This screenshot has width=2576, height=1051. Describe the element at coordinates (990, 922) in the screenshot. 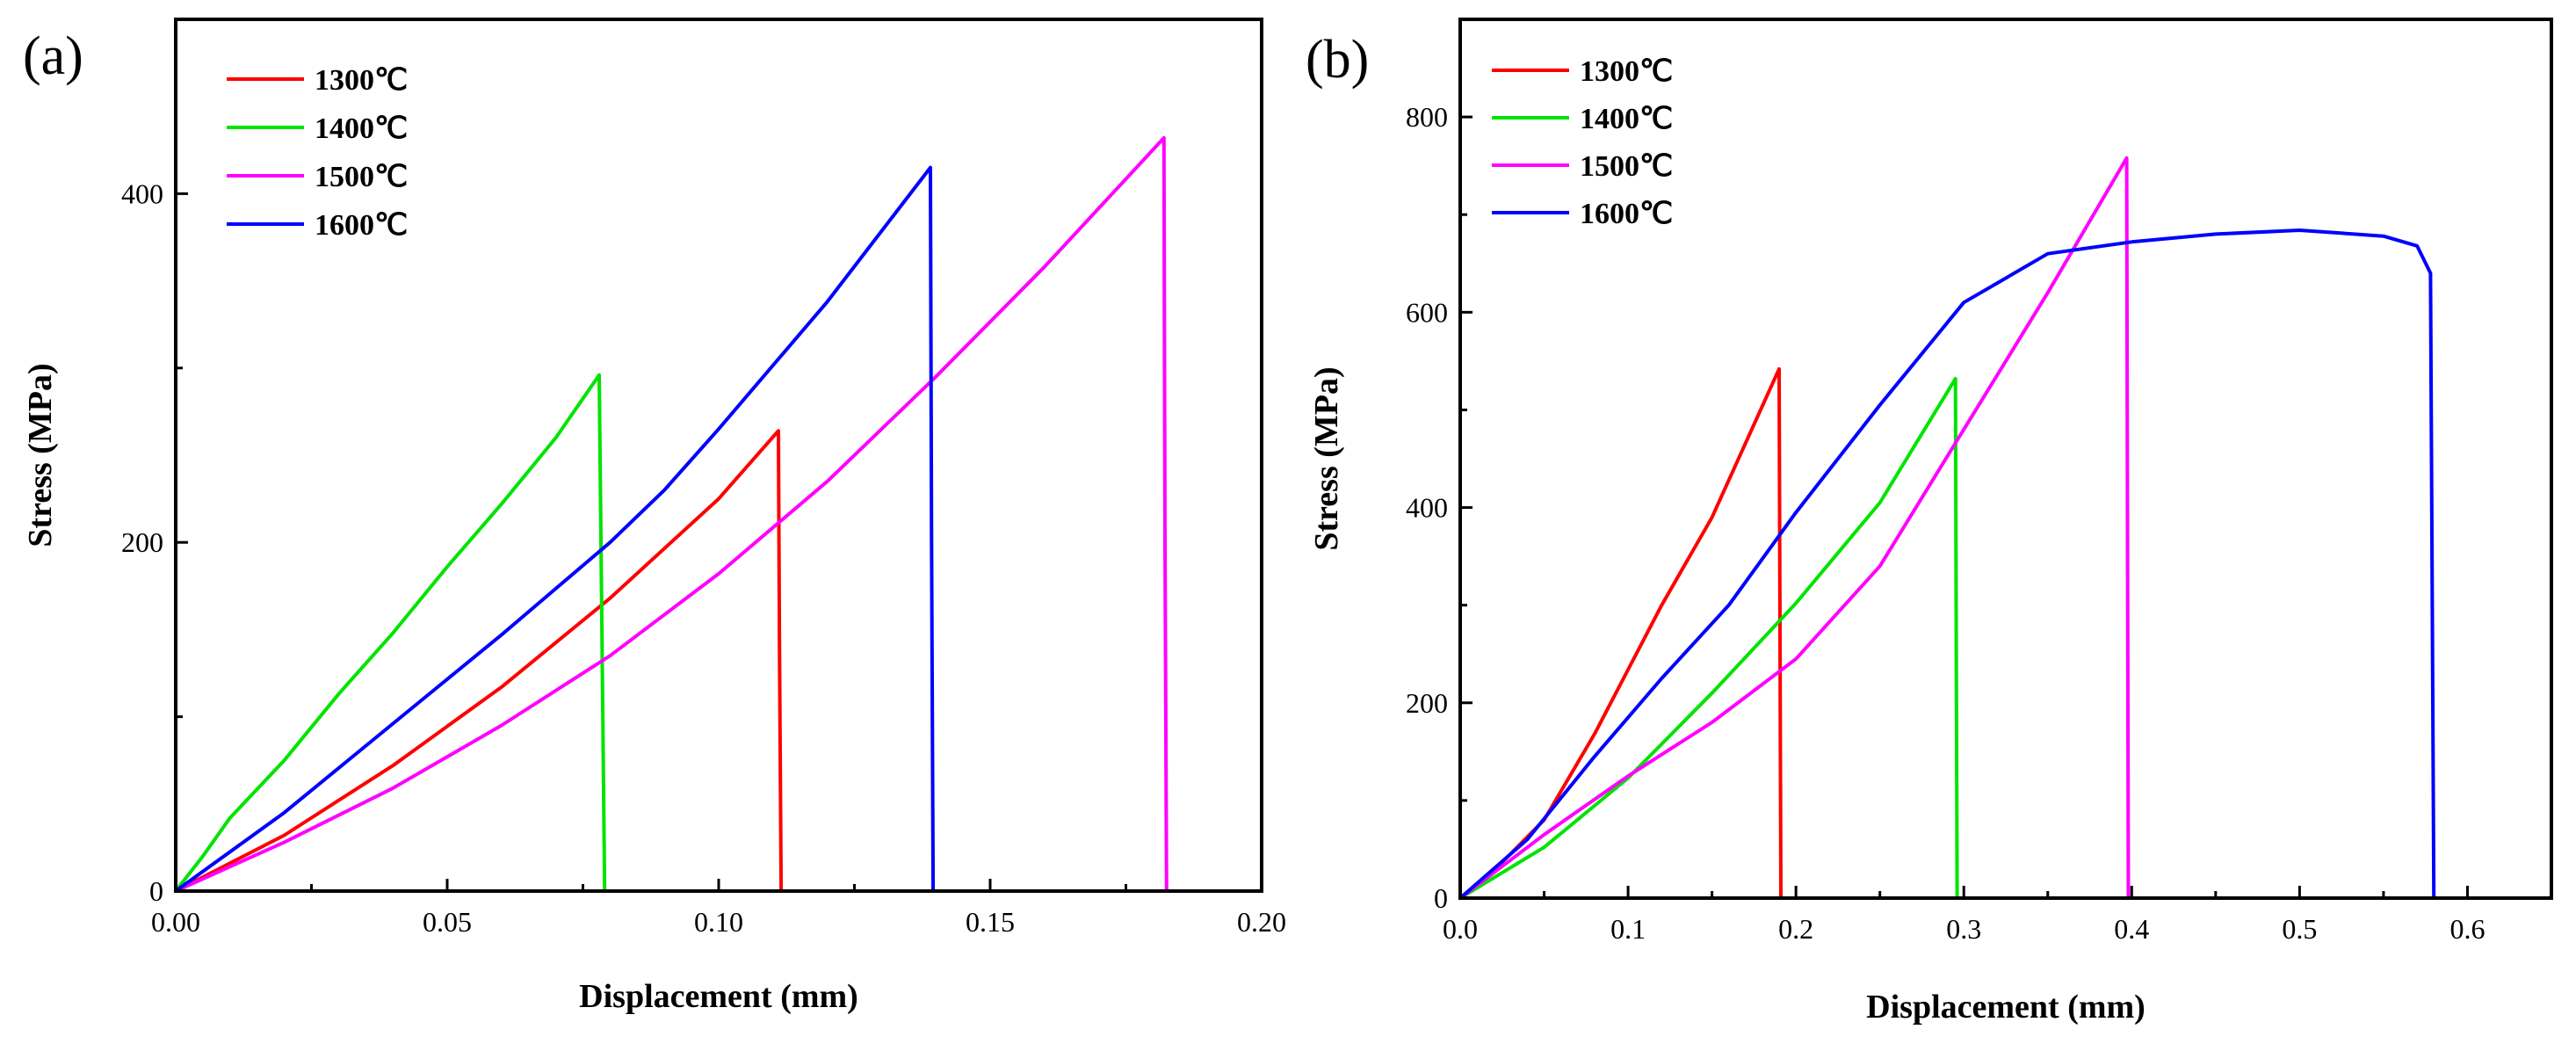

I see `x-tick-label: 0.15` at that location.